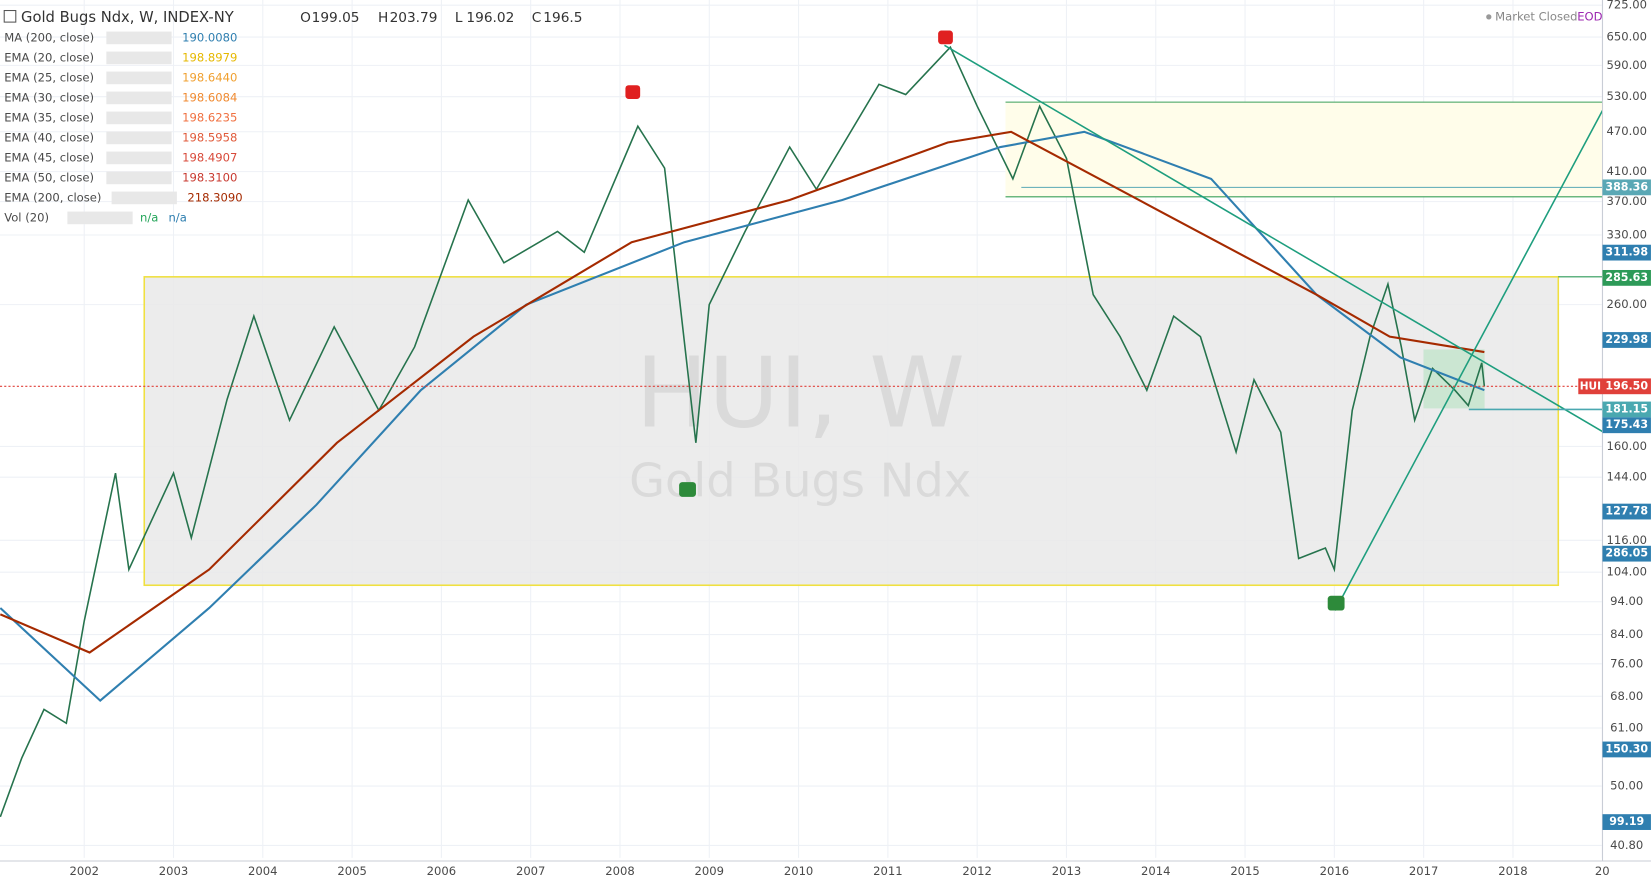  What do you see at coordinates (1626, 572) in the screenshot?
I see `y-tick-label: 104.00` at bounding box center [1626, 572].